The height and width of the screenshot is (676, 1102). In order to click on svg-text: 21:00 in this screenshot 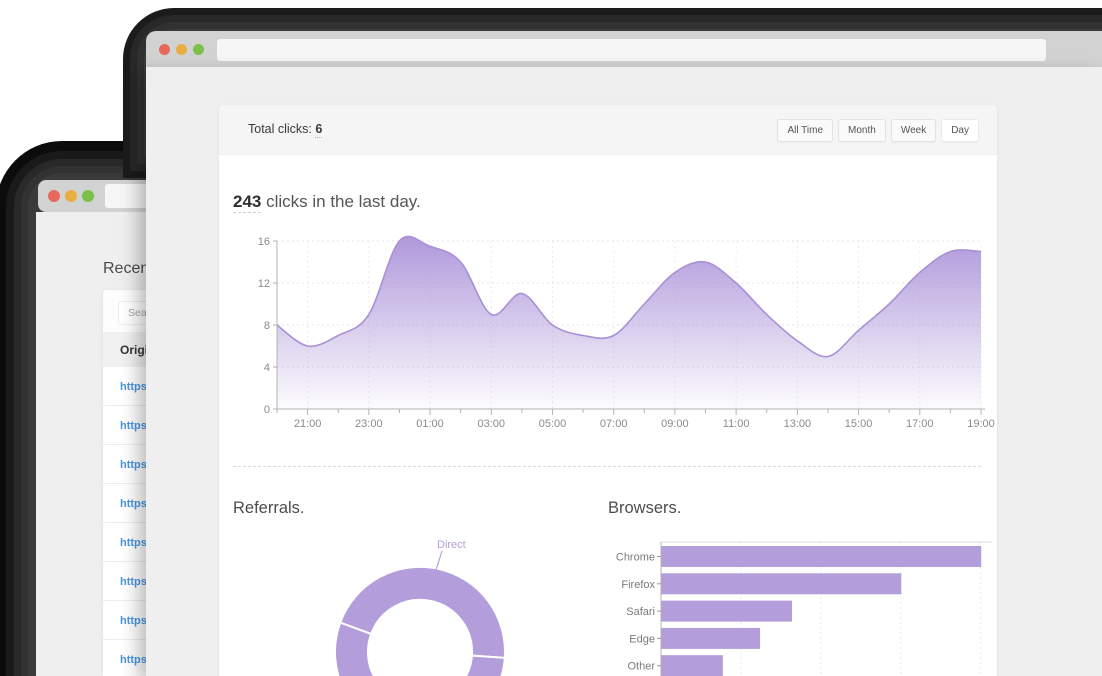, I will do `click(308, 424)`.